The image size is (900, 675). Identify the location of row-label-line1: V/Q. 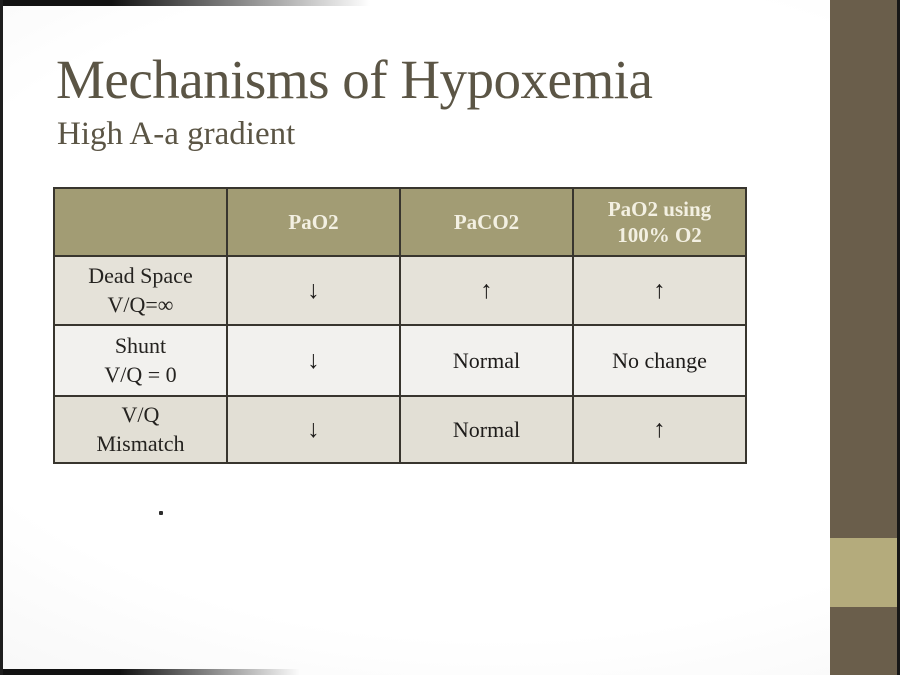
(140, 414).